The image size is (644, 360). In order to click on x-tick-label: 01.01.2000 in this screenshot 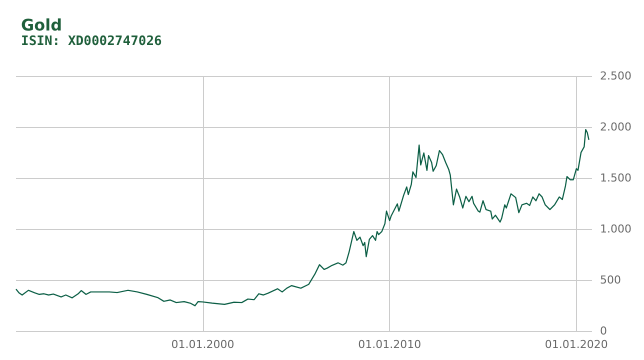, I will do `click(202, 344)`.